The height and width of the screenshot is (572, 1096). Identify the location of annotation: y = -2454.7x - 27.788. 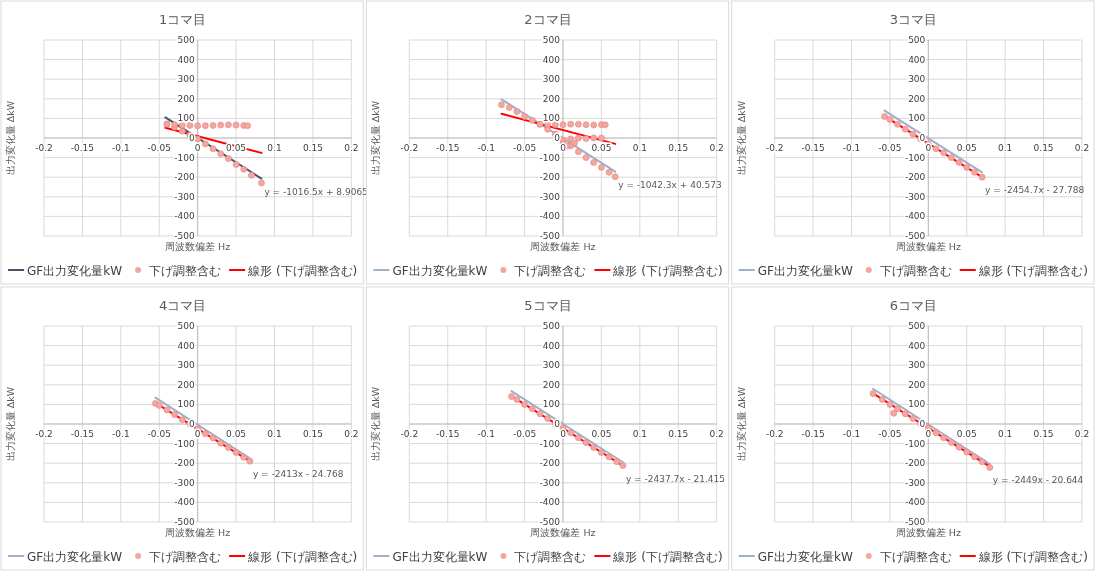
(1035, 190).